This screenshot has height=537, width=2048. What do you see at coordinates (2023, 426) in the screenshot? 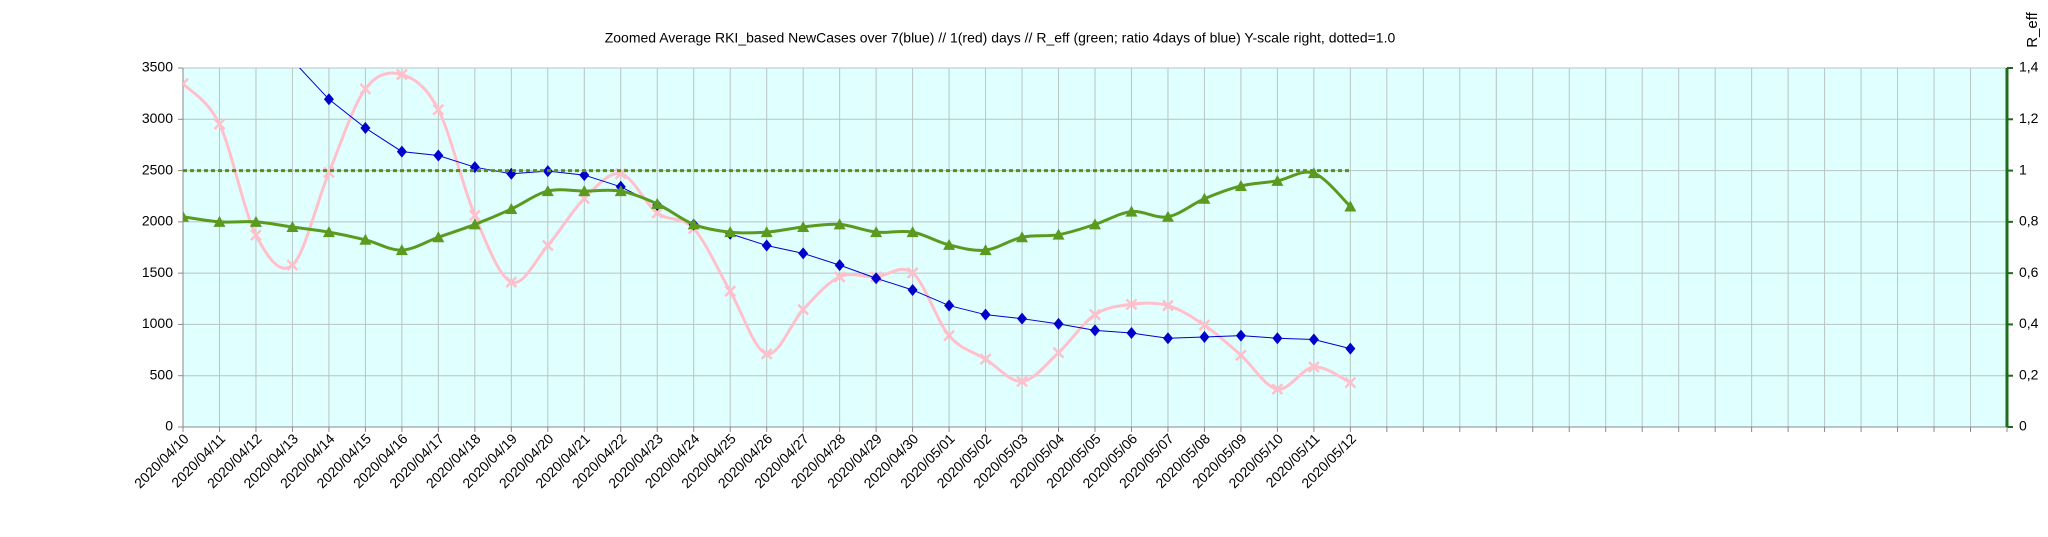
I see `y2-tick-label: 0` at bounding box center [2023, 426].